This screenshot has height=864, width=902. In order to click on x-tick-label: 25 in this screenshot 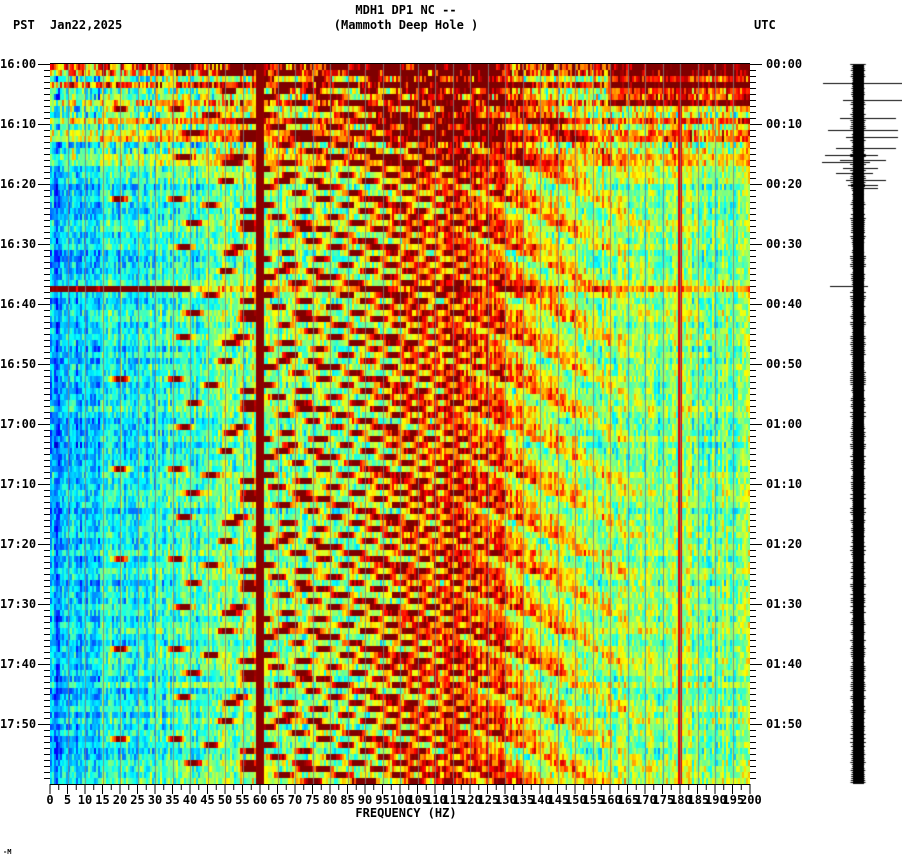, I will do `click(137, 800)`.